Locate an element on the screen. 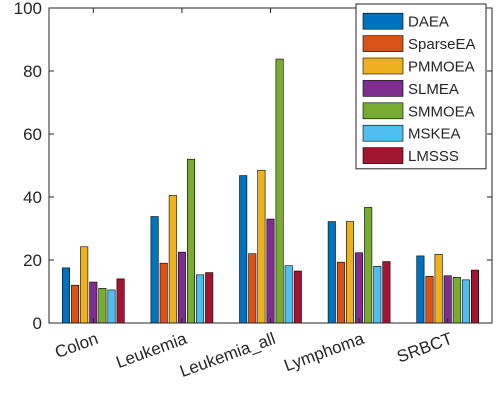 The width and height of the screenshot is (498, 416). bar-pmmoea-leukemia is located at coordinates (172, 259).